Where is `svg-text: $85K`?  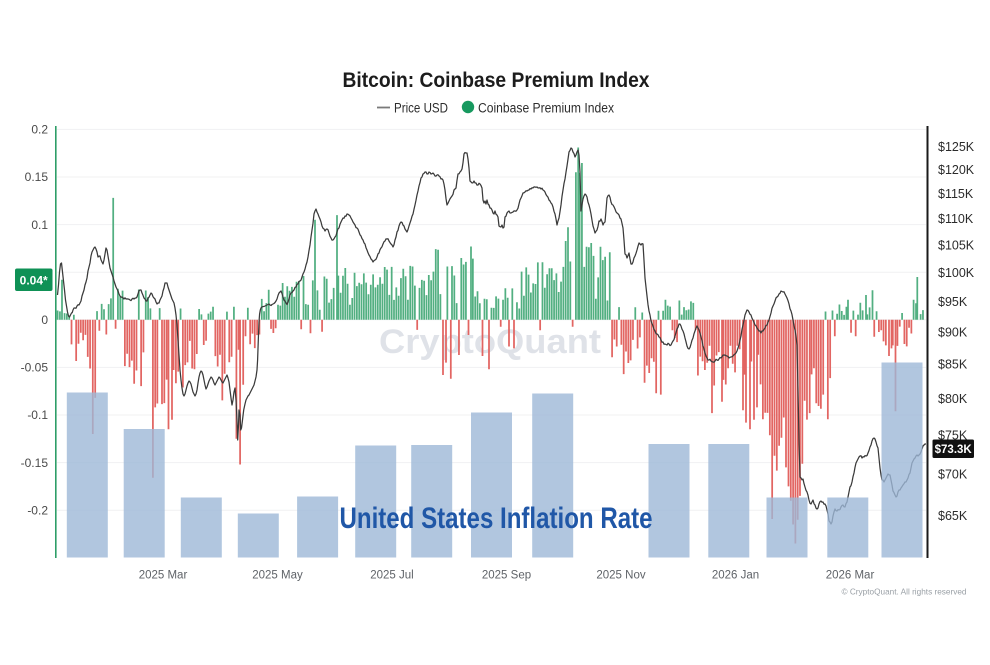 svg-text: $85K is located at coordinates (953, 365).